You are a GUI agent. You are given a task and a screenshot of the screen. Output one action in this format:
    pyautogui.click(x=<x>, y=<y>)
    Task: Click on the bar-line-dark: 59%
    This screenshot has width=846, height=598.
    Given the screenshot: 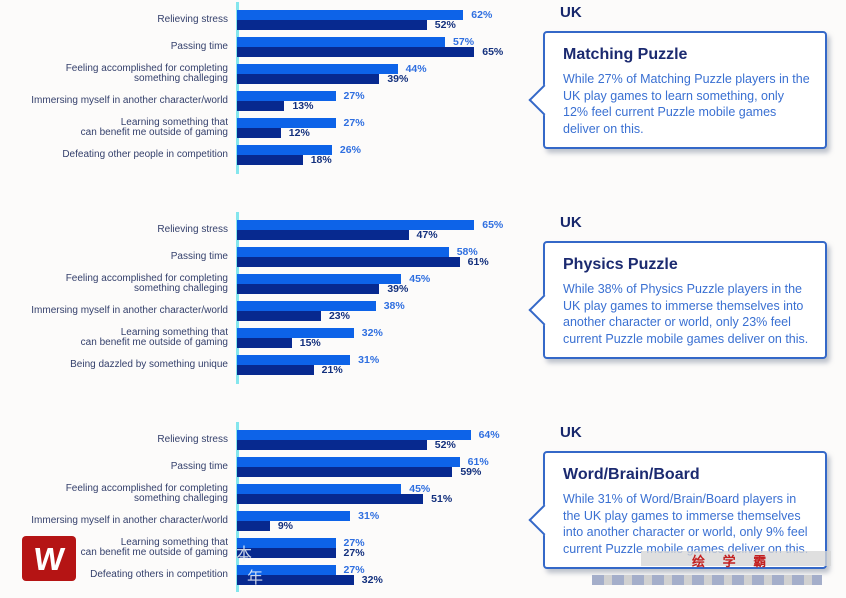 What is the action you would take?
    pyautogui.click(x=363, y=472)
    